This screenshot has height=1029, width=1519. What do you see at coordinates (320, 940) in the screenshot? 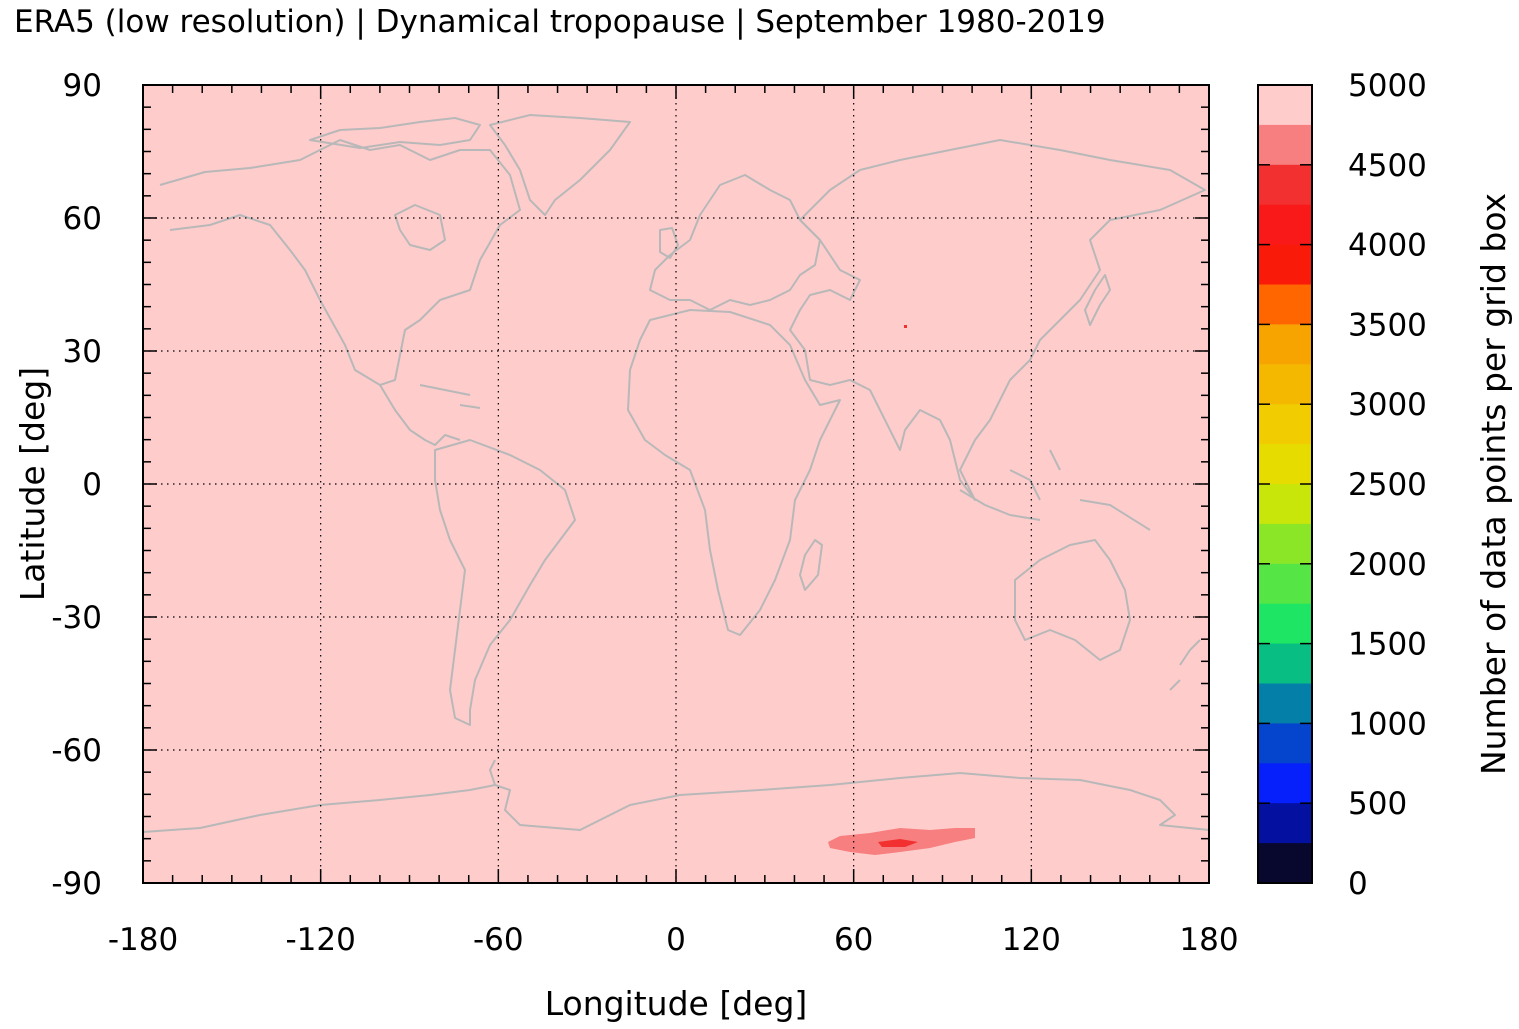
I see `x-tick-label: -120` at bounding box center [320, 940].